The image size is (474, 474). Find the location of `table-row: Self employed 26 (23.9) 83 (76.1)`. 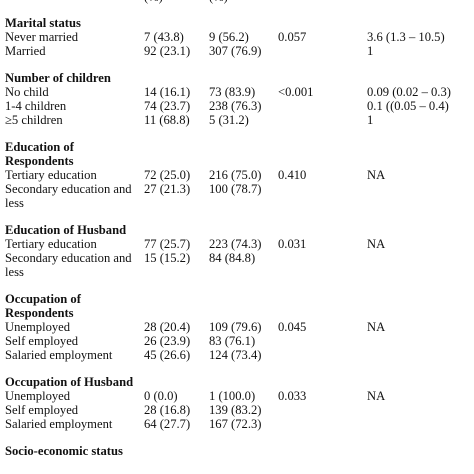

table-row: Self employed 26 (23.9) 83 (76.1) is located at coordinates (237, 341).